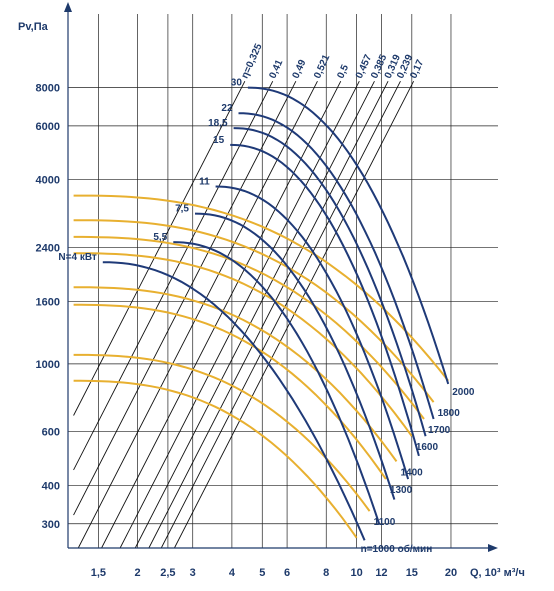 The image size is (554, 591). Describe the element at coordinates (48, 89) in the screenshot. I see `y-tick-label: 8000` at that location.